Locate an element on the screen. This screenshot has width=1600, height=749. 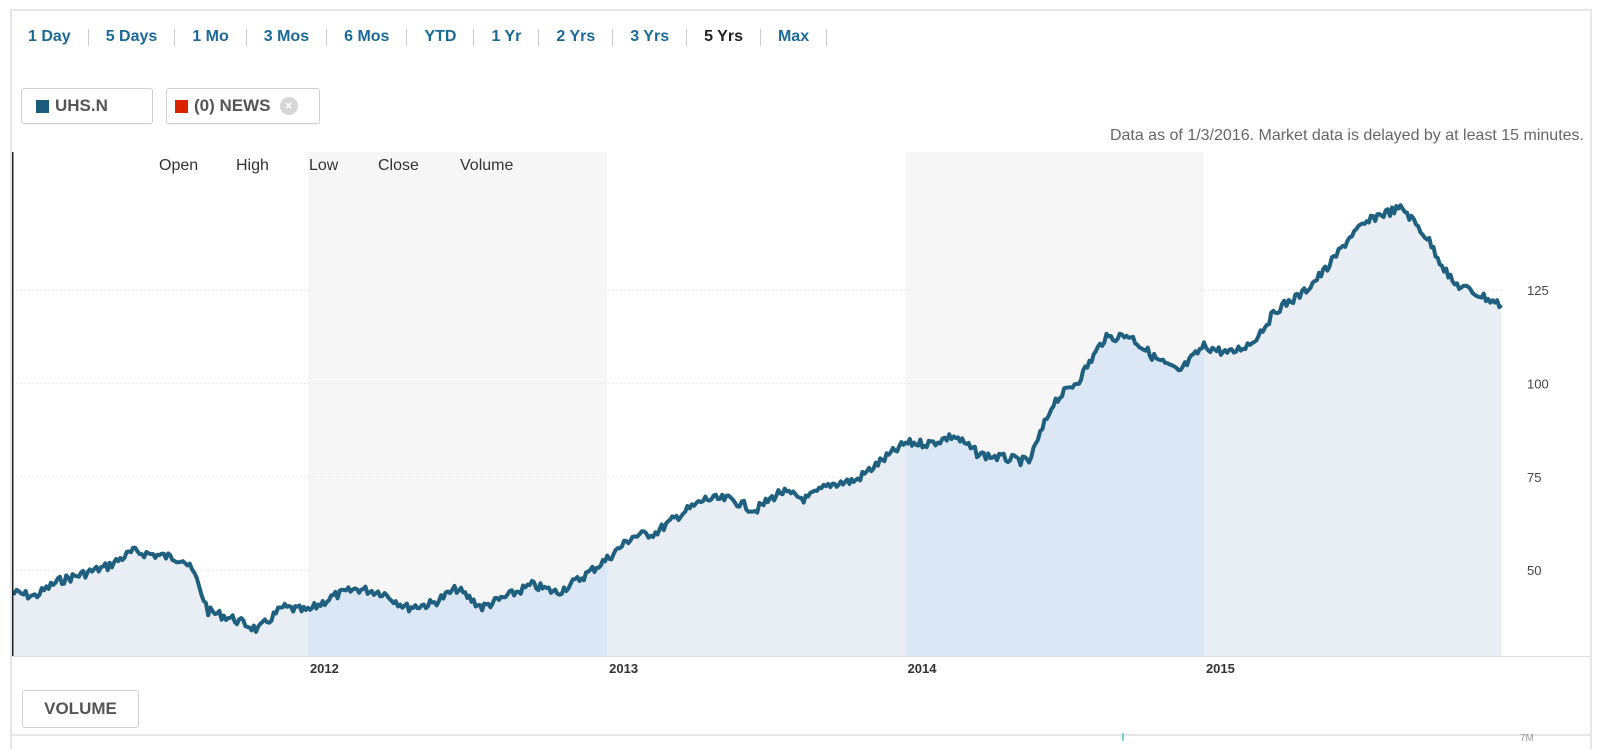
range-button-3-yrs: 3 Yrs is located at coordinates (650, 36).